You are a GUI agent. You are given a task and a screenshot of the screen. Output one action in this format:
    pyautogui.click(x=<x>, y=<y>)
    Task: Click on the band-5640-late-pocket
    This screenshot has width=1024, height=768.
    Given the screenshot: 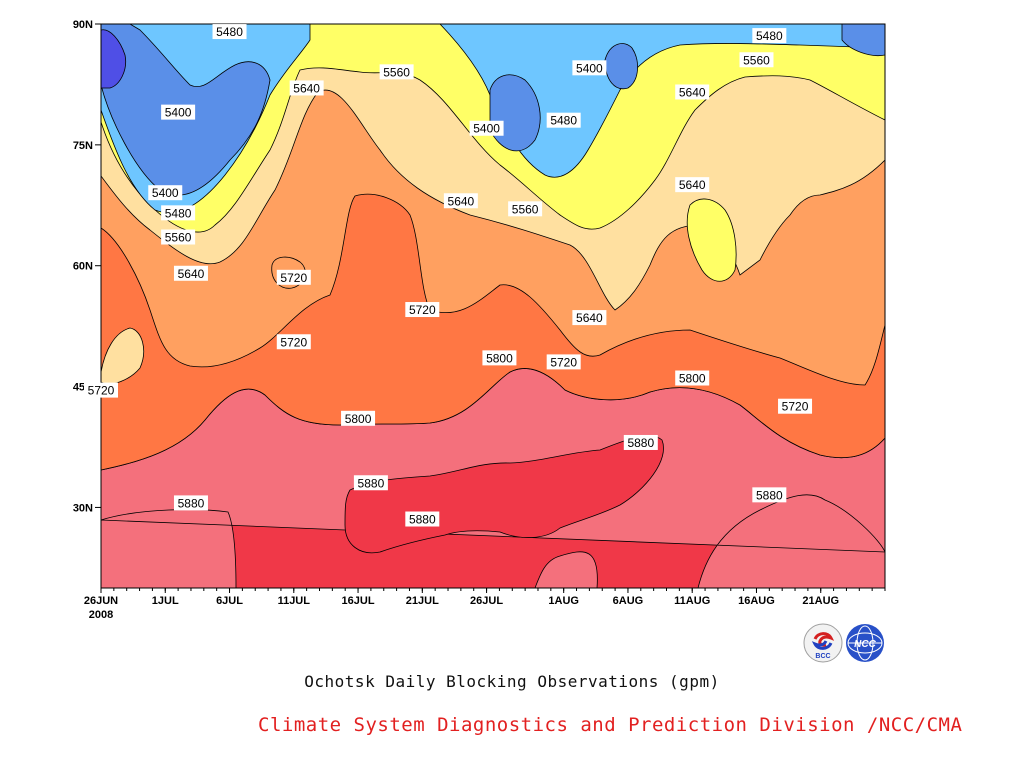 What is the action you would take?
    pyautogui.click(x=711, y=240)
    